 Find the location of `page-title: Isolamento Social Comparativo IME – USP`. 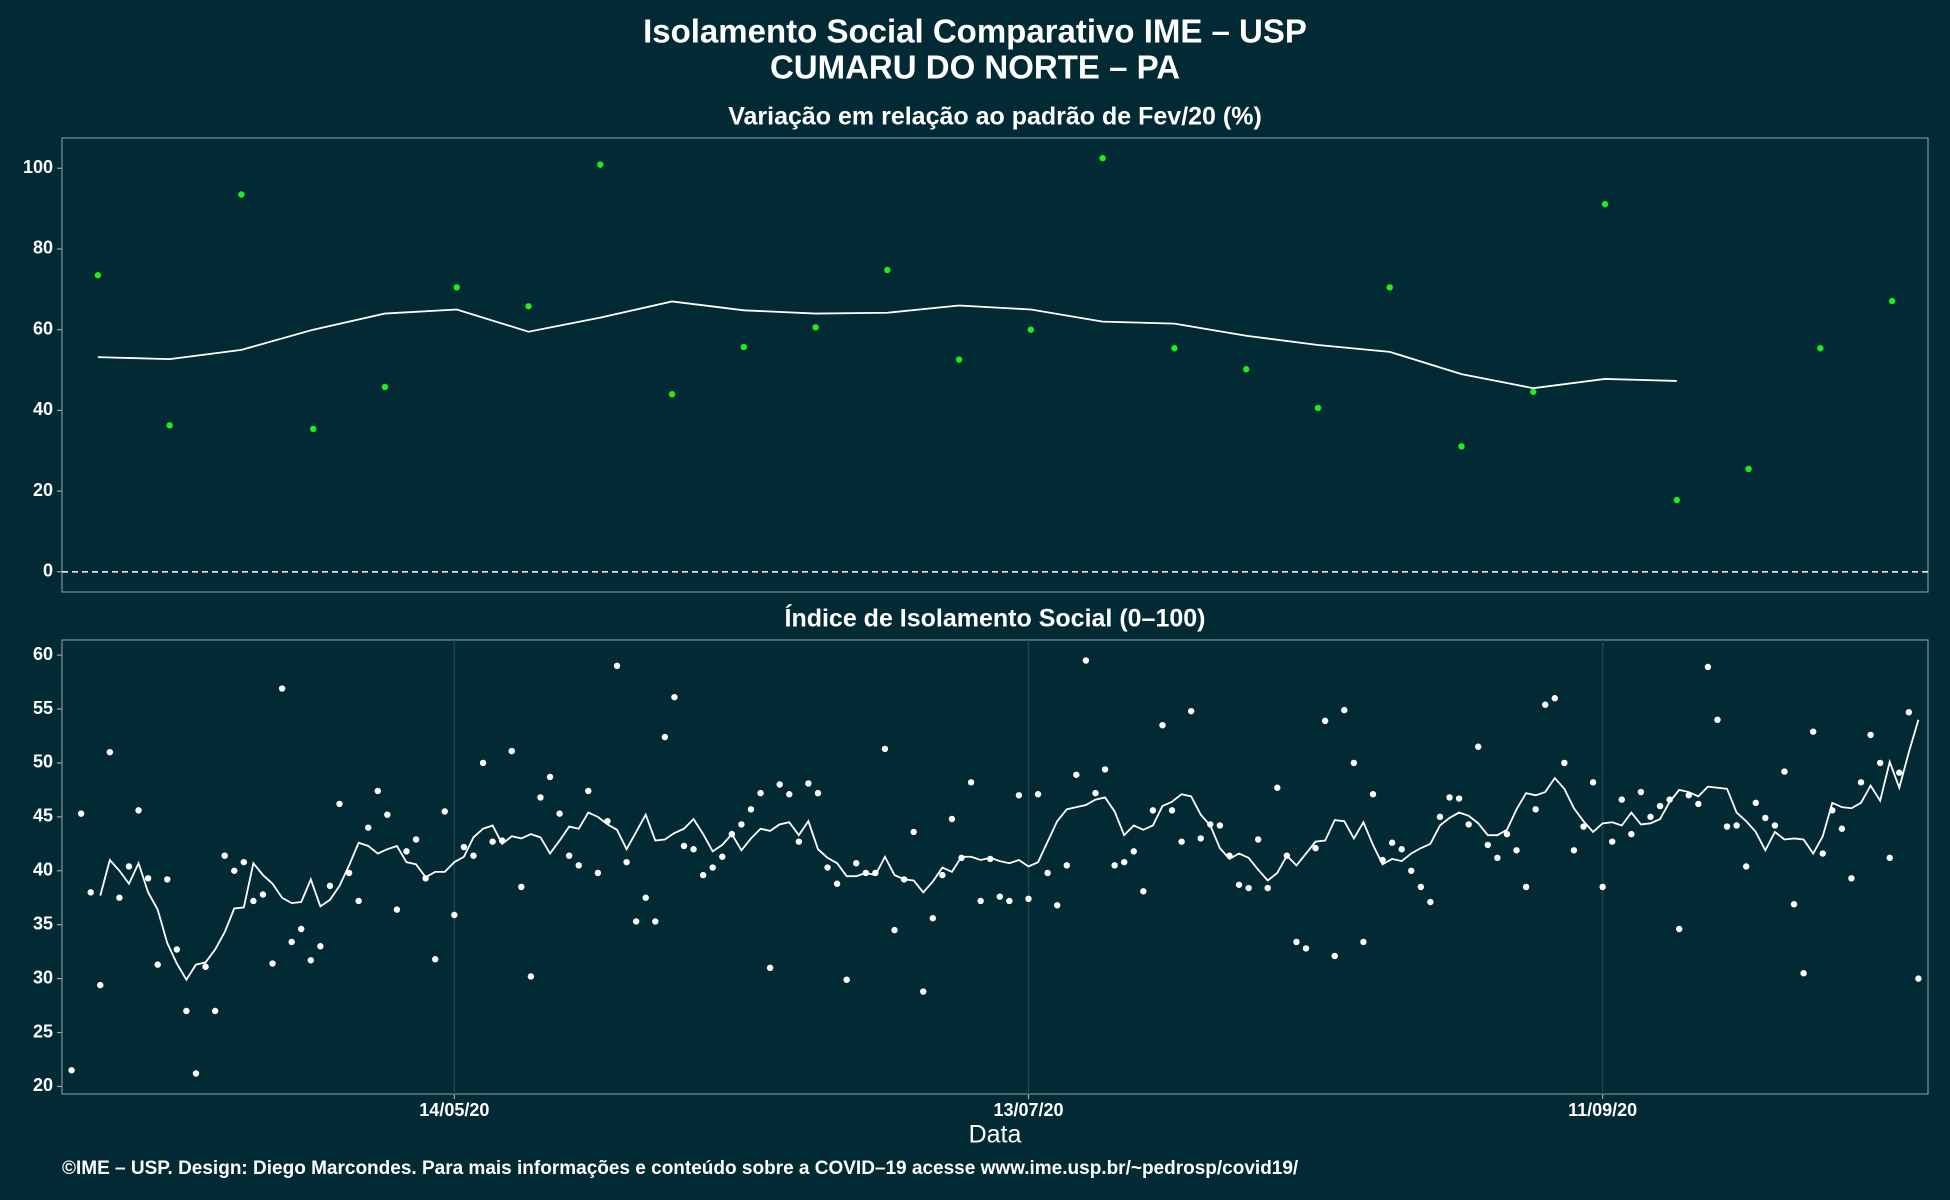

page-title: Isolamento Social Comparativo IME – USP is located at coordinates (975, 31).